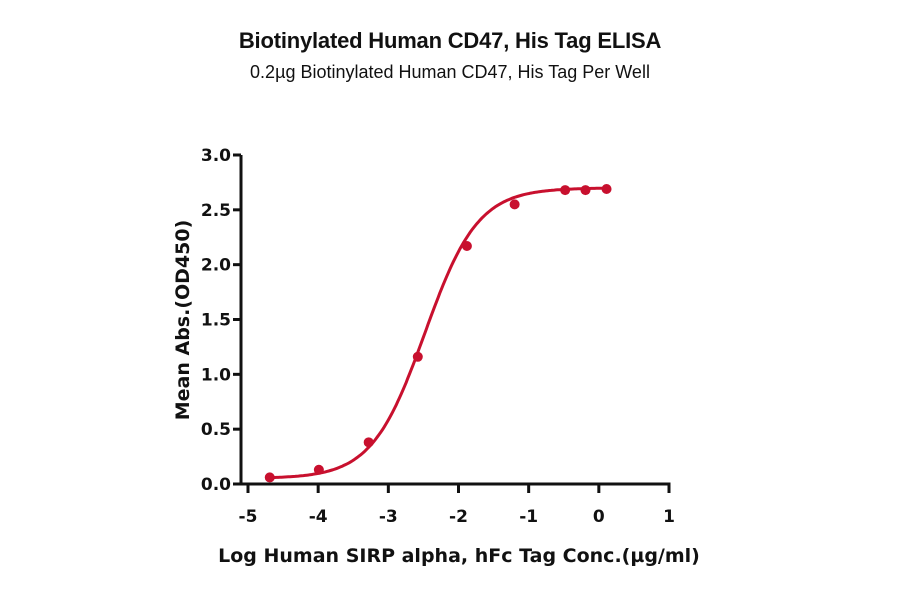 The height and width of the screenshot is (594, 900). What do you see at coordinates (216, 485) in the screenshot?
I see `y-tick-label: 0.0` at bounding box center [216, 485].